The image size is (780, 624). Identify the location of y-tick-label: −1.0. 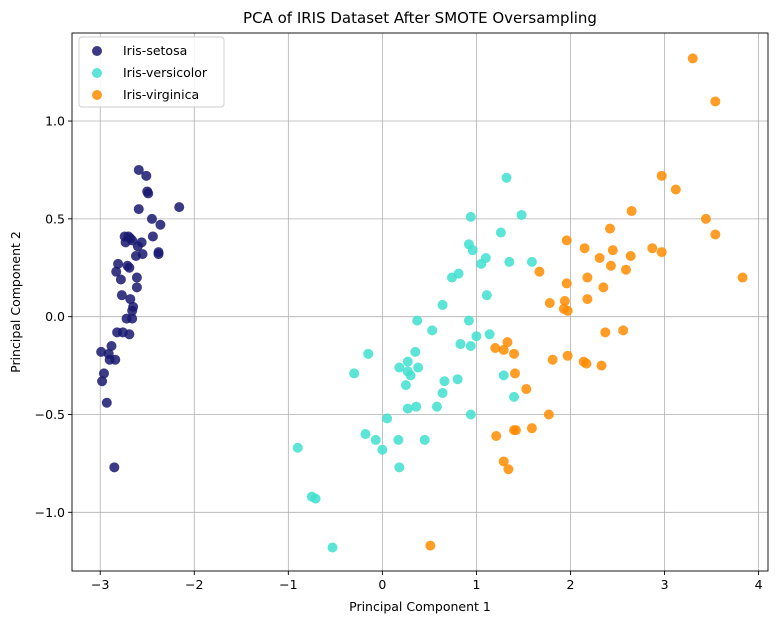
(50, 512).